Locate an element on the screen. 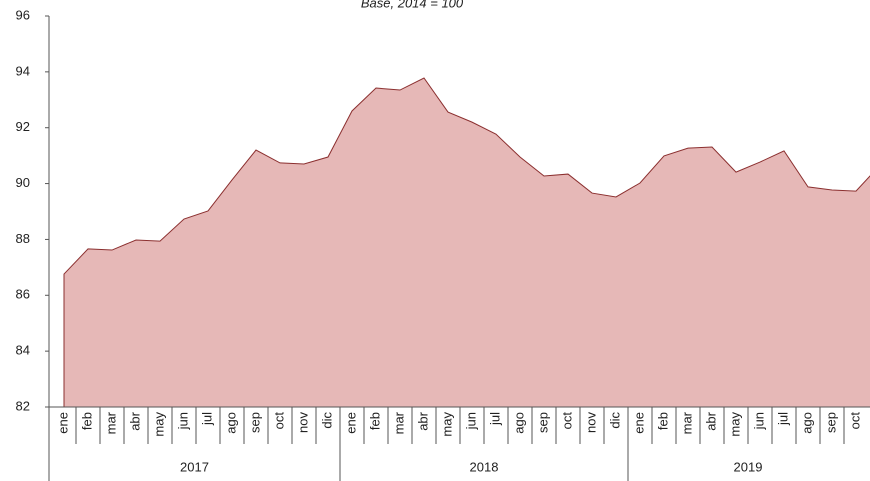 The width and height of the screenshot is (870, 481). year-label: 2019 is located at coordinates (748, 466).